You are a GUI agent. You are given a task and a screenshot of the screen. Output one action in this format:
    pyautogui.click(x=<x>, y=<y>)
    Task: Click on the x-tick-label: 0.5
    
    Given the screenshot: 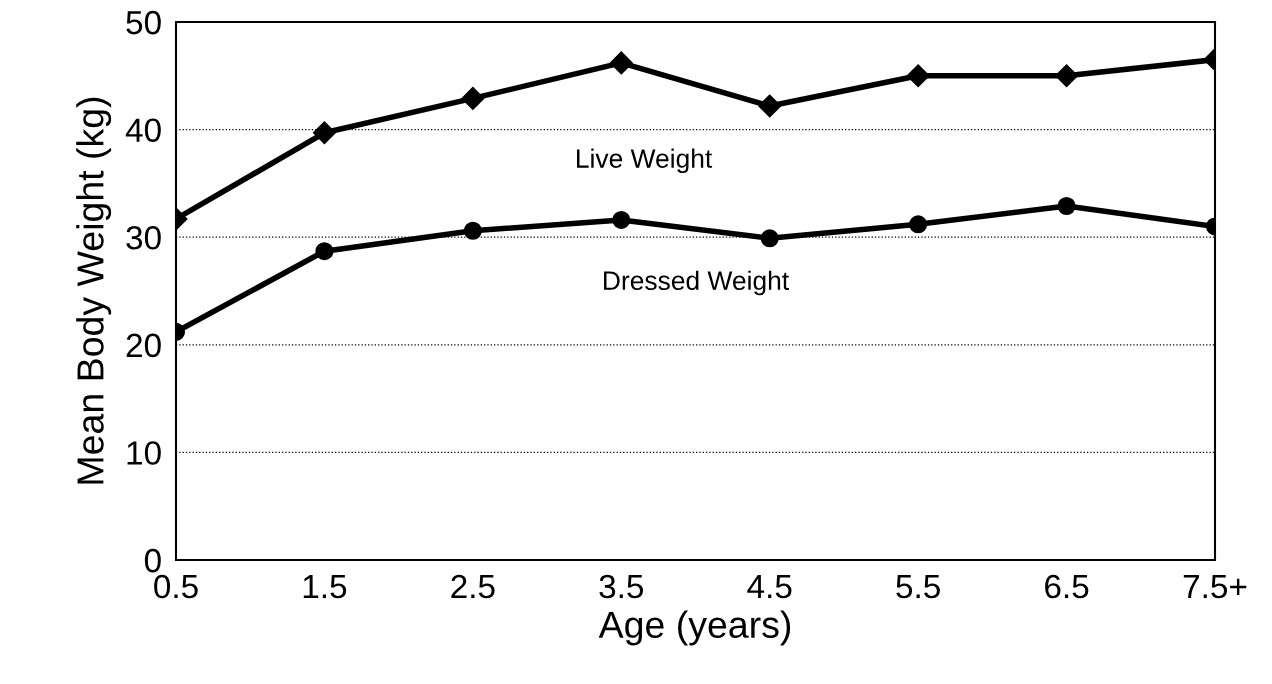 What is the action you would take?
    pyautogui.click(x=176, y=586)
    